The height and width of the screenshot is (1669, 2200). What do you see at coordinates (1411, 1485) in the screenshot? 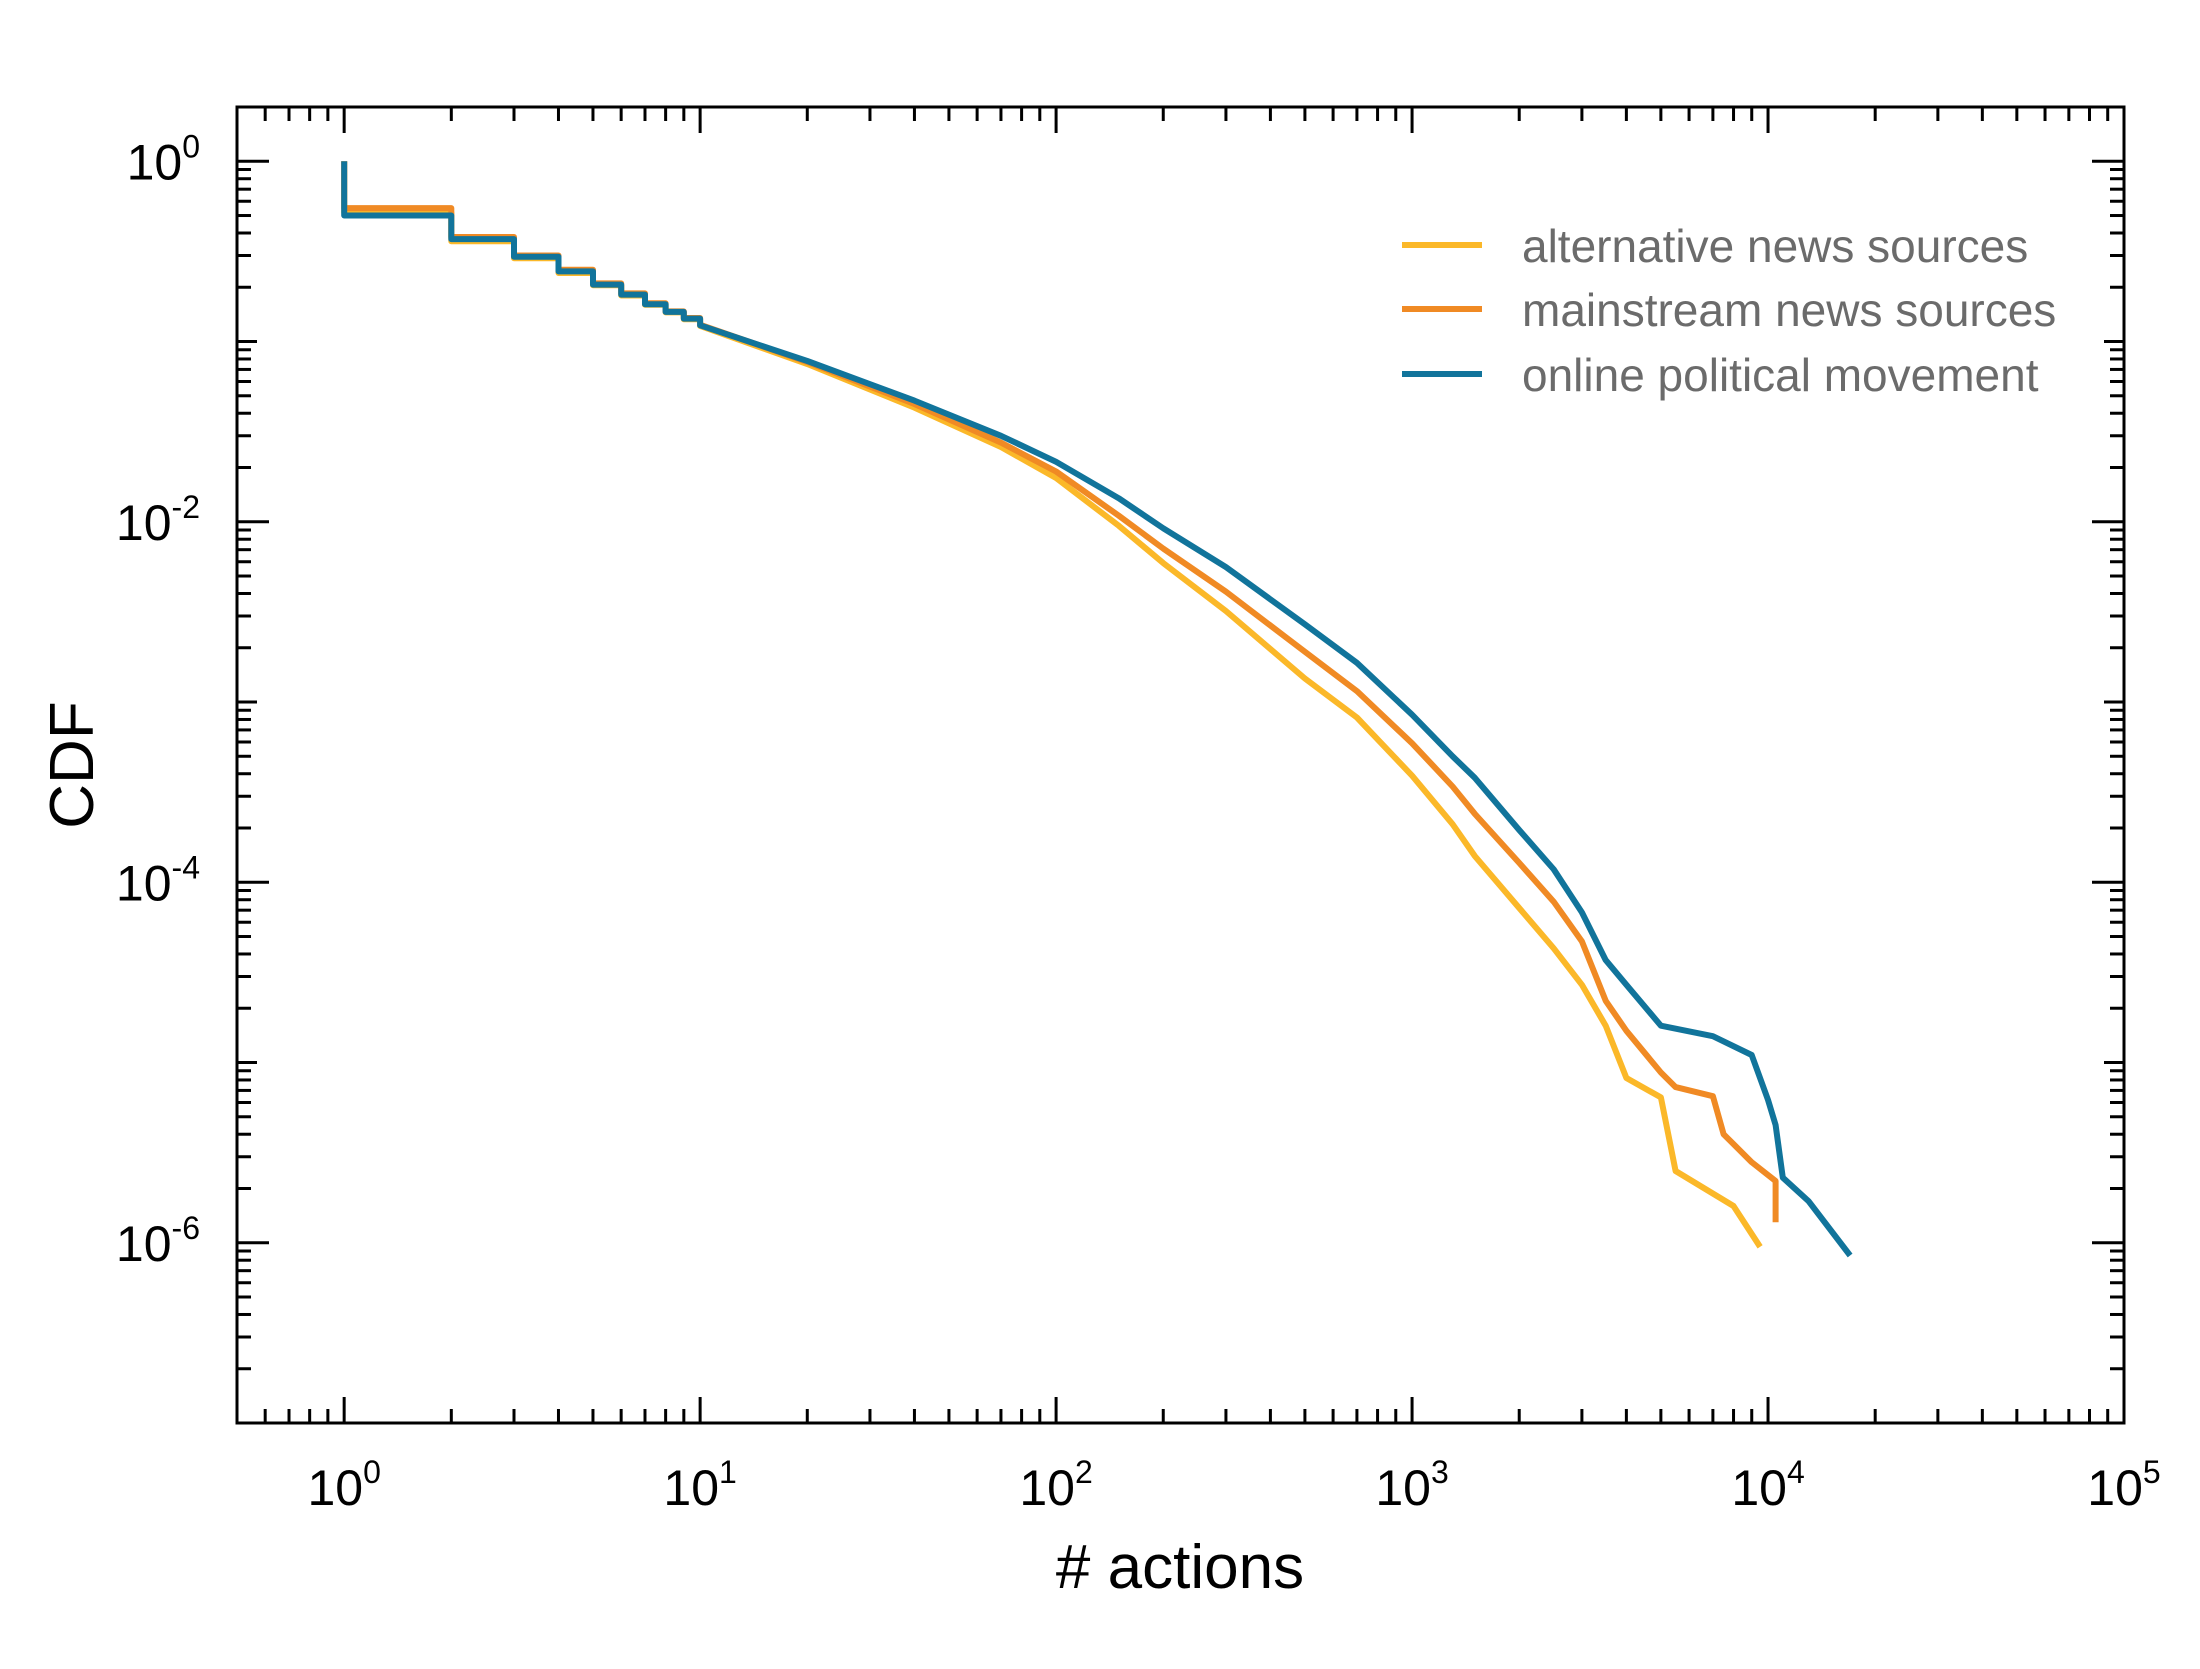
I see `x-tick-label: 10³` at bounding box center [1411, 1485].